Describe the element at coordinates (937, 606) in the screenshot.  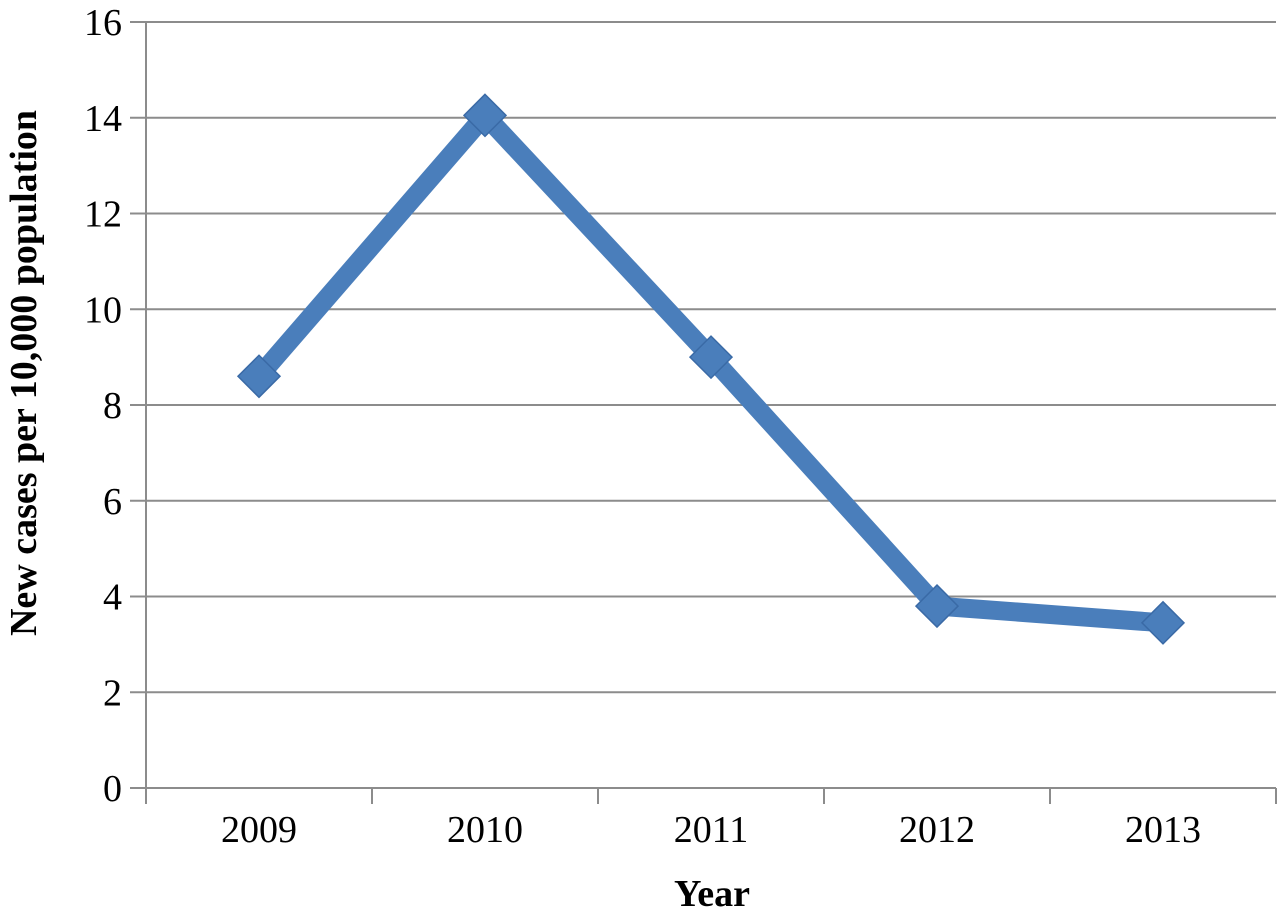
I see `data-point-2012` at that location.